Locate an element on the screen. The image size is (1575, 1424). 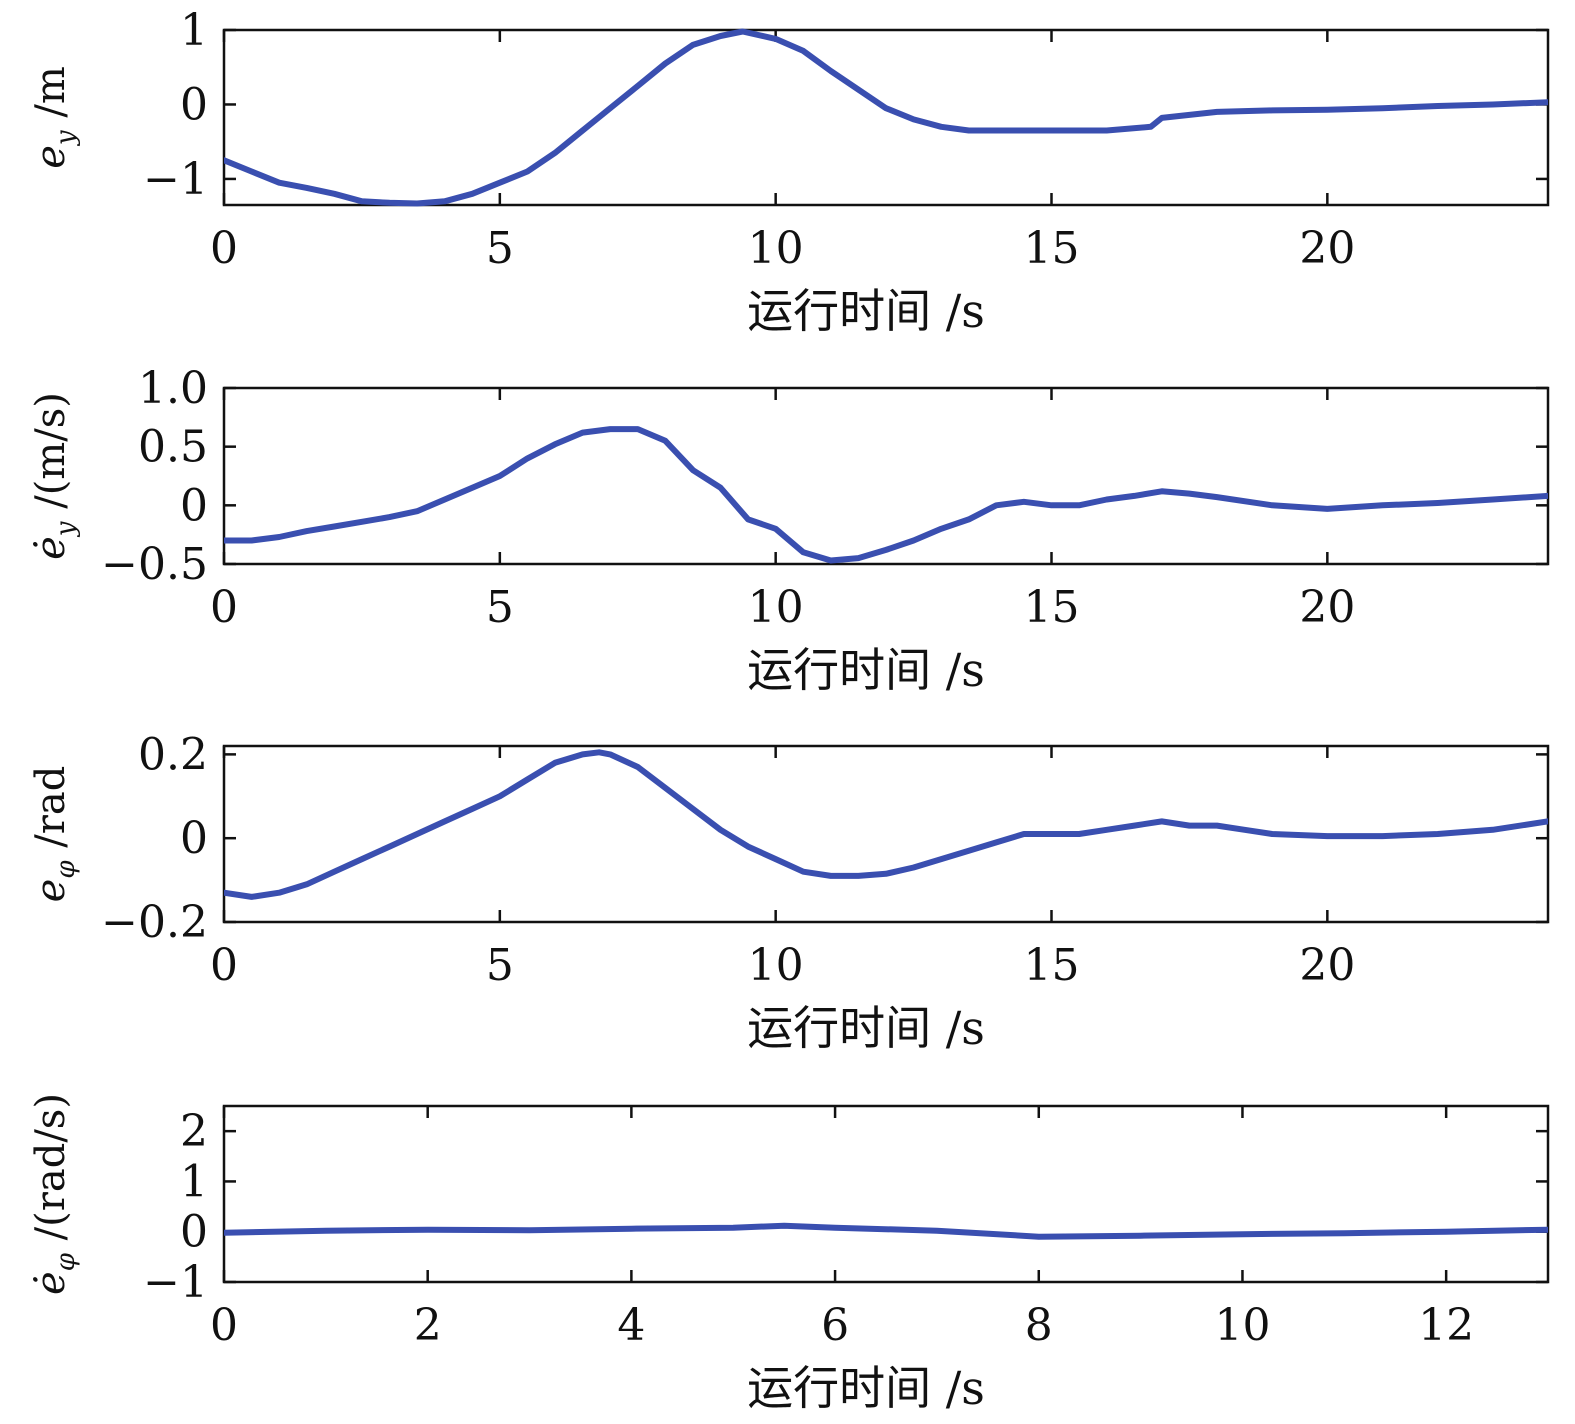
y-axis-label: ėy /(m/s) is located at coordinates (54, 476).